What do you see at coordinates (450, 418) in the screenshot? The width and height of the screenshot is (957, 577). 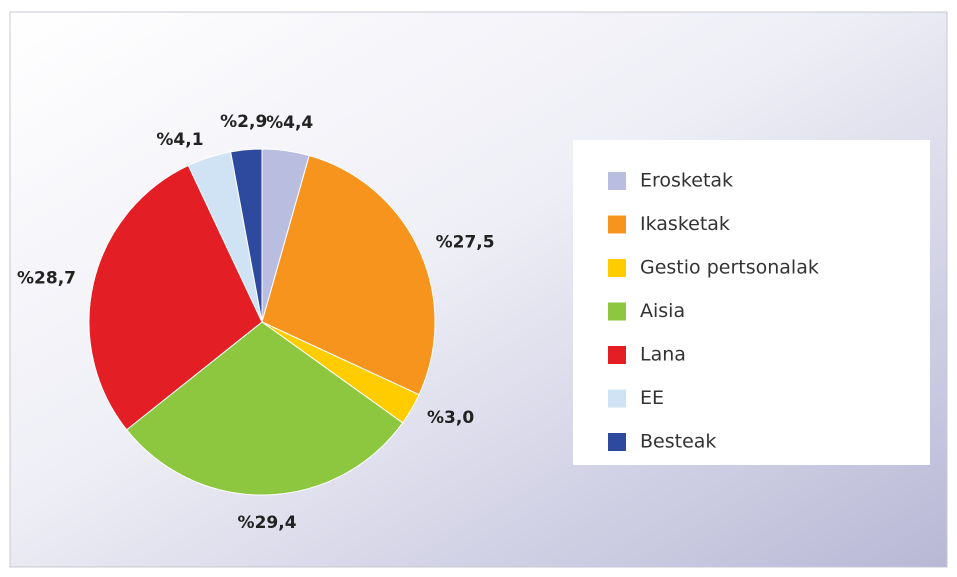 I see `data-label: %3,0` at bounding box center [450, 418].